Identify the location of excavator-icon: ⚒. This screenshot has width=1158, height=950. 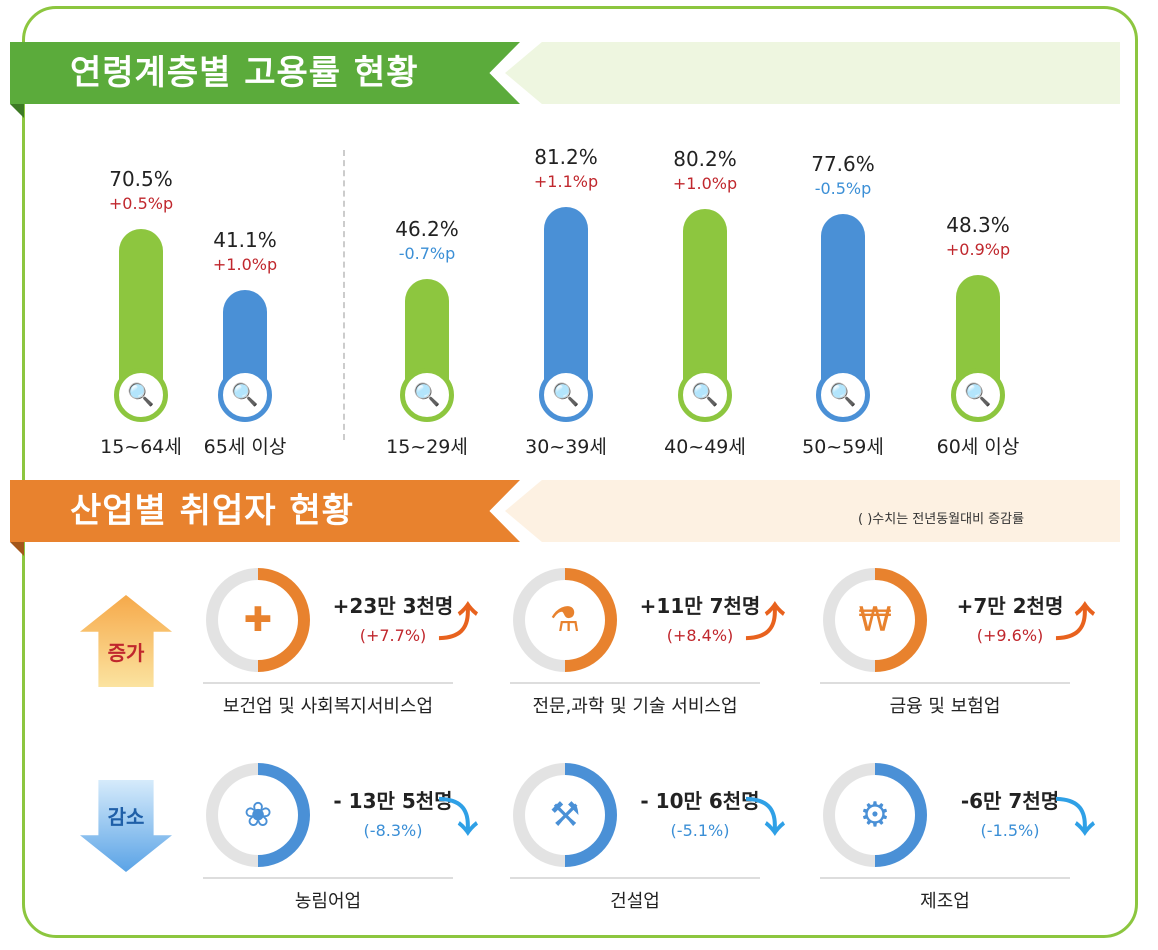
(565, 815).